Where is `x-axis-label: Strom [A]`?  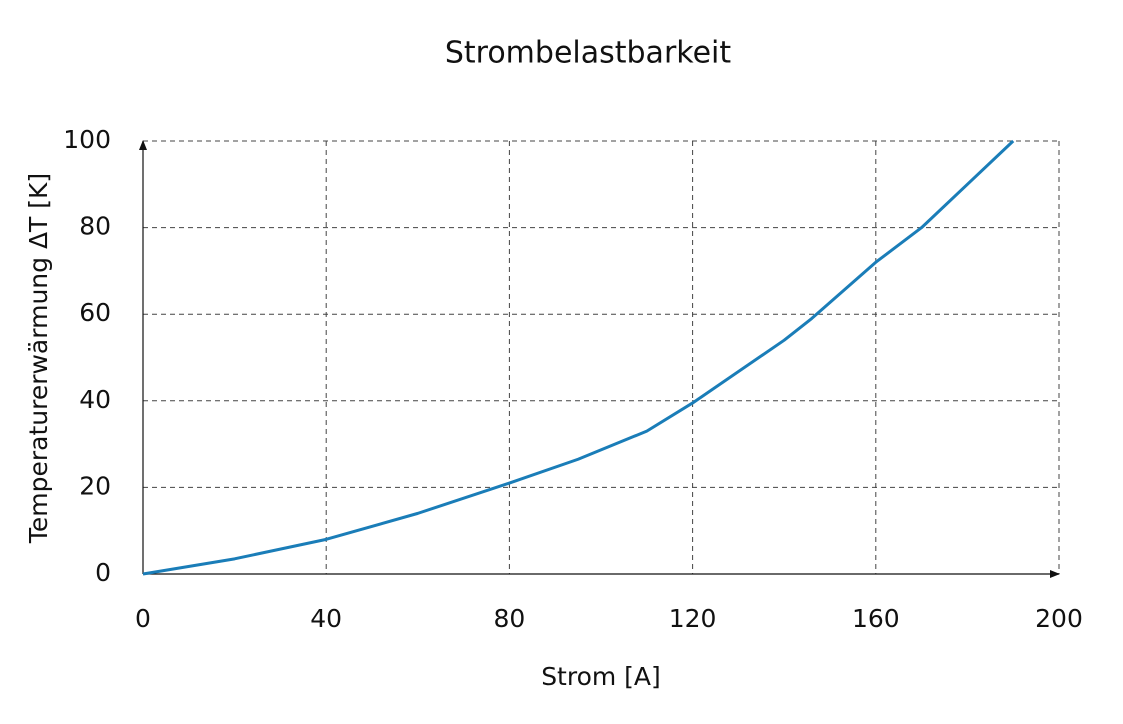 x-axis-label: Strom [A] is located at coordinates (601, 676).